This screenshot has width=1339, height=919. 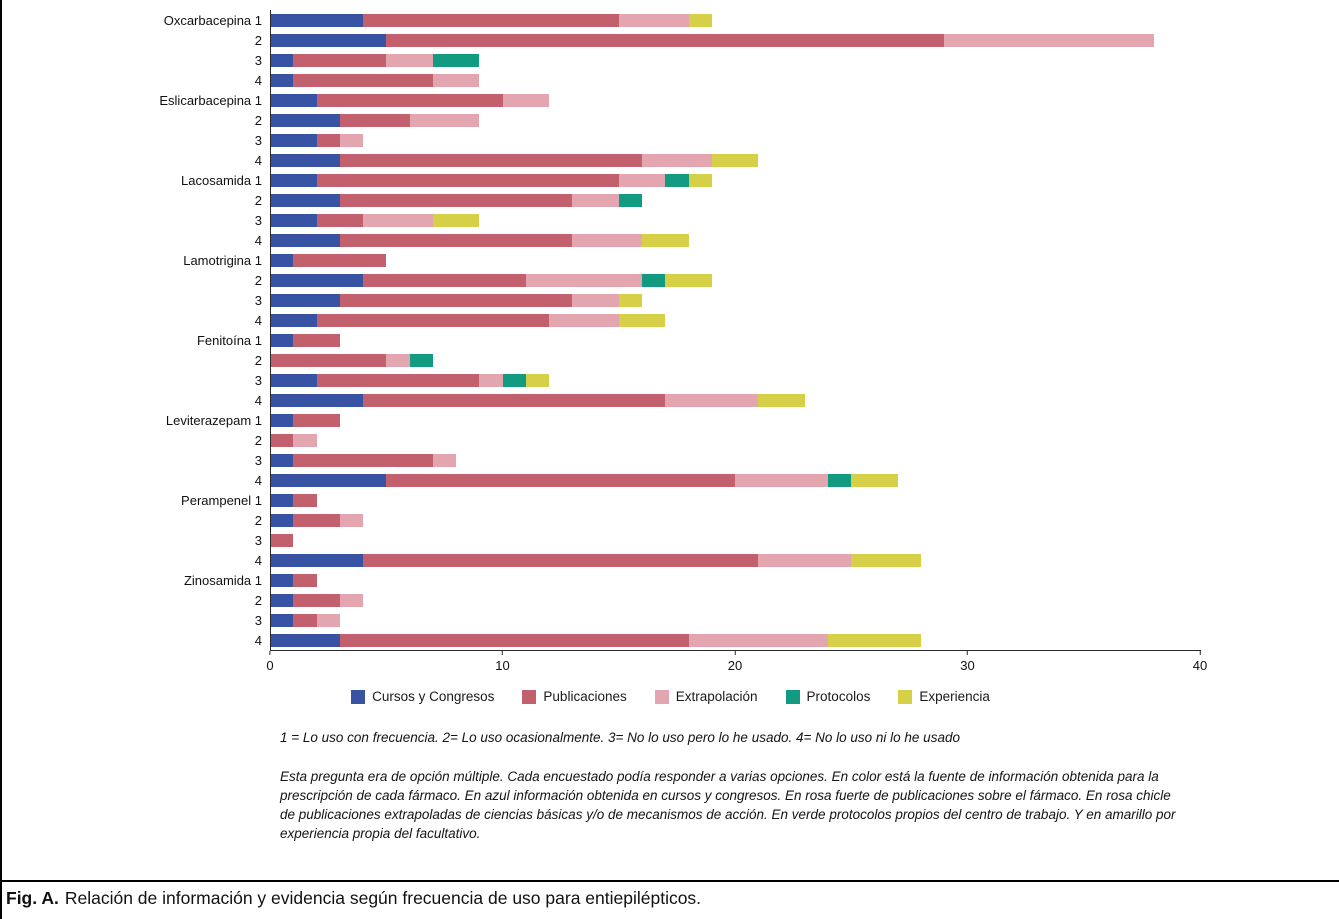 What do you see at coordinates (670, 580) in the screenshot?
I see `chart-row: Zinosamida 1` at bounding box center [670, 580].